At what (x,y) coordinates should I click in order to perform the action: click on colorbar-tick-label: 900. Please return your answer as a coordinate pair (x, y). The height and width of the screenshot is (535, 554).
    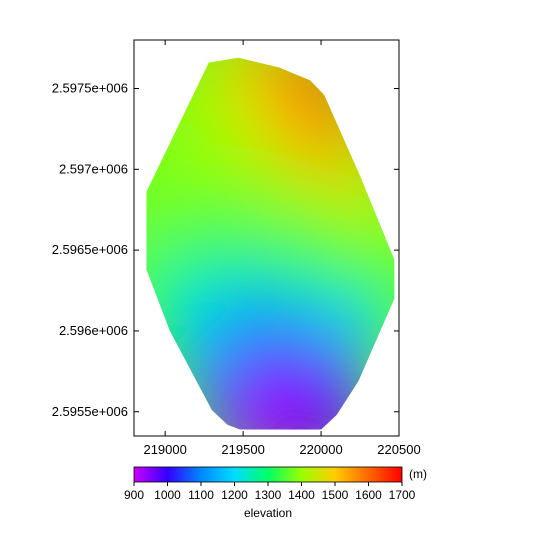
    Looking at the image, I should click on (134, 495).